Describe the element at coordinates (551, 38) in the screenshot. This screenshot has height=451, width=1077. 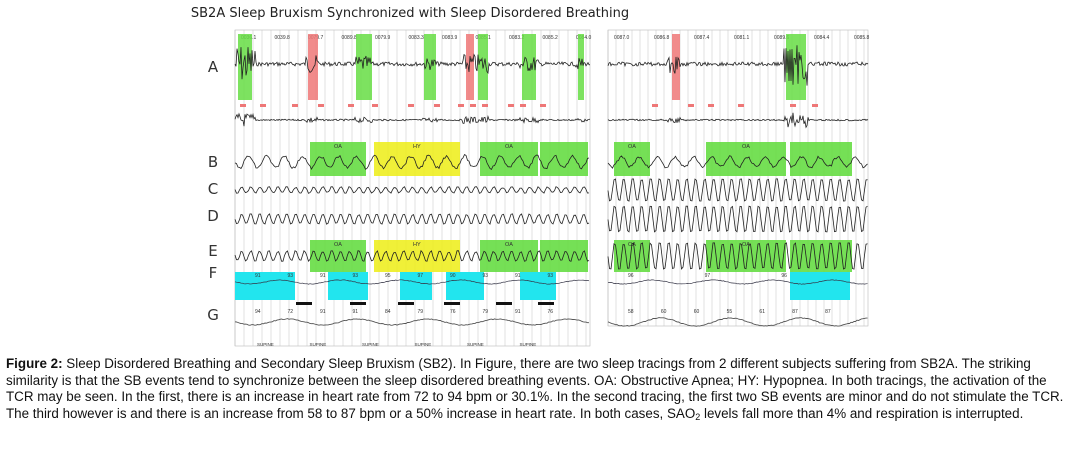
I see `time-tick-label: 0085.2` at that location.